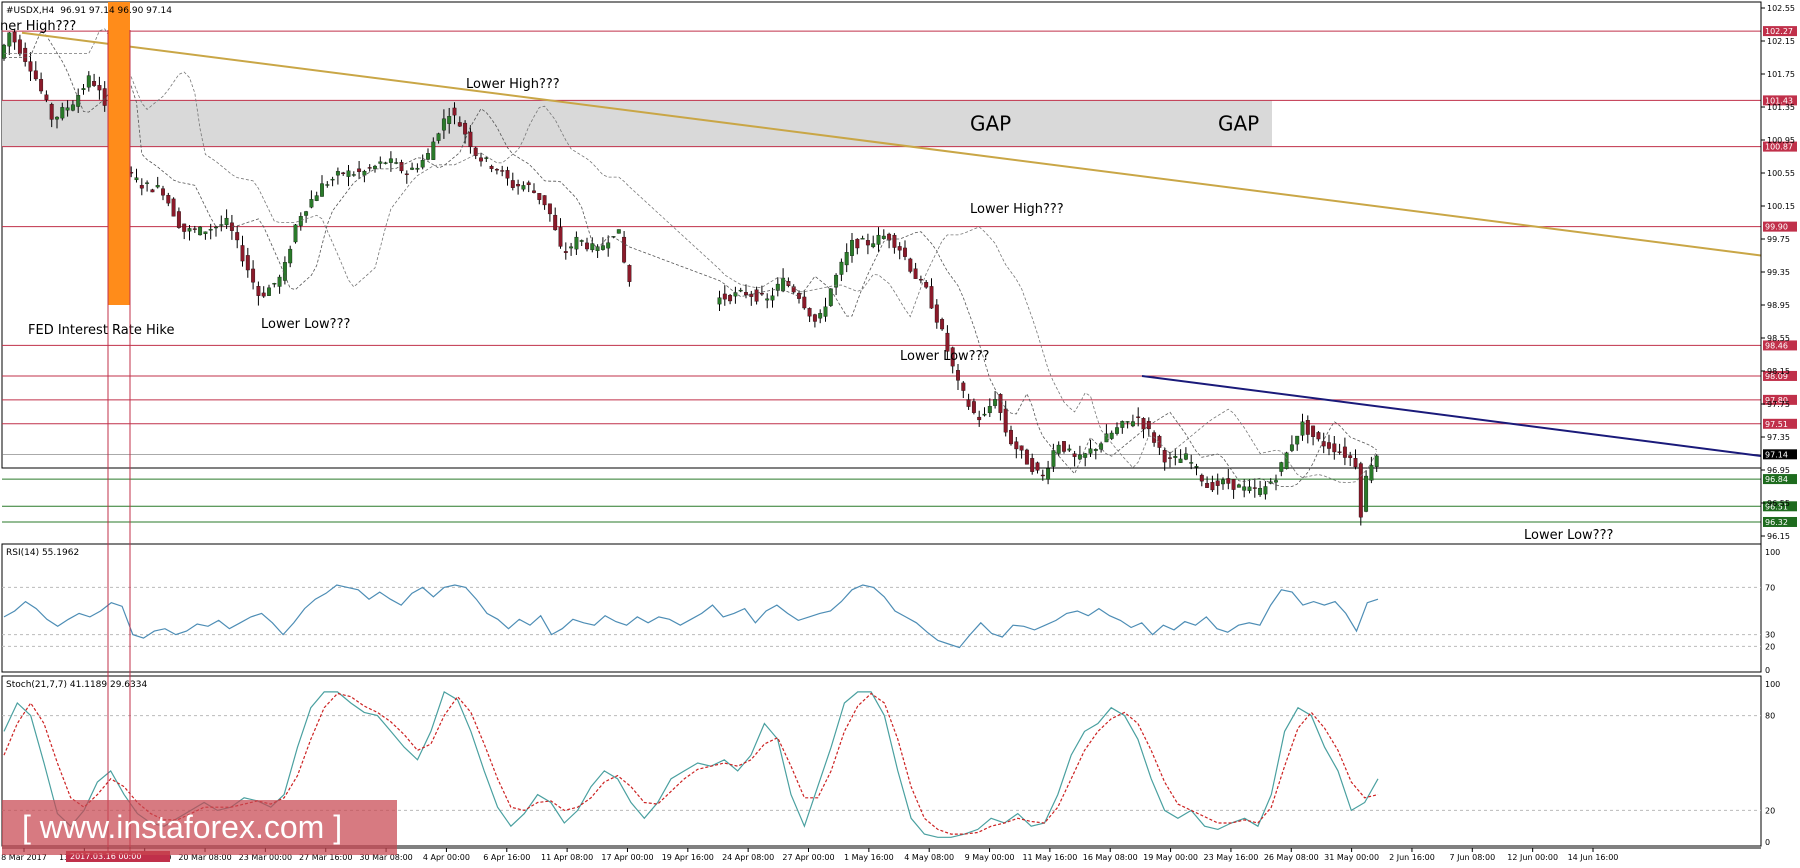 This screenshot has height=868, width=1800. I want to click on level-price-label: 102.27, so click(1779, 31).